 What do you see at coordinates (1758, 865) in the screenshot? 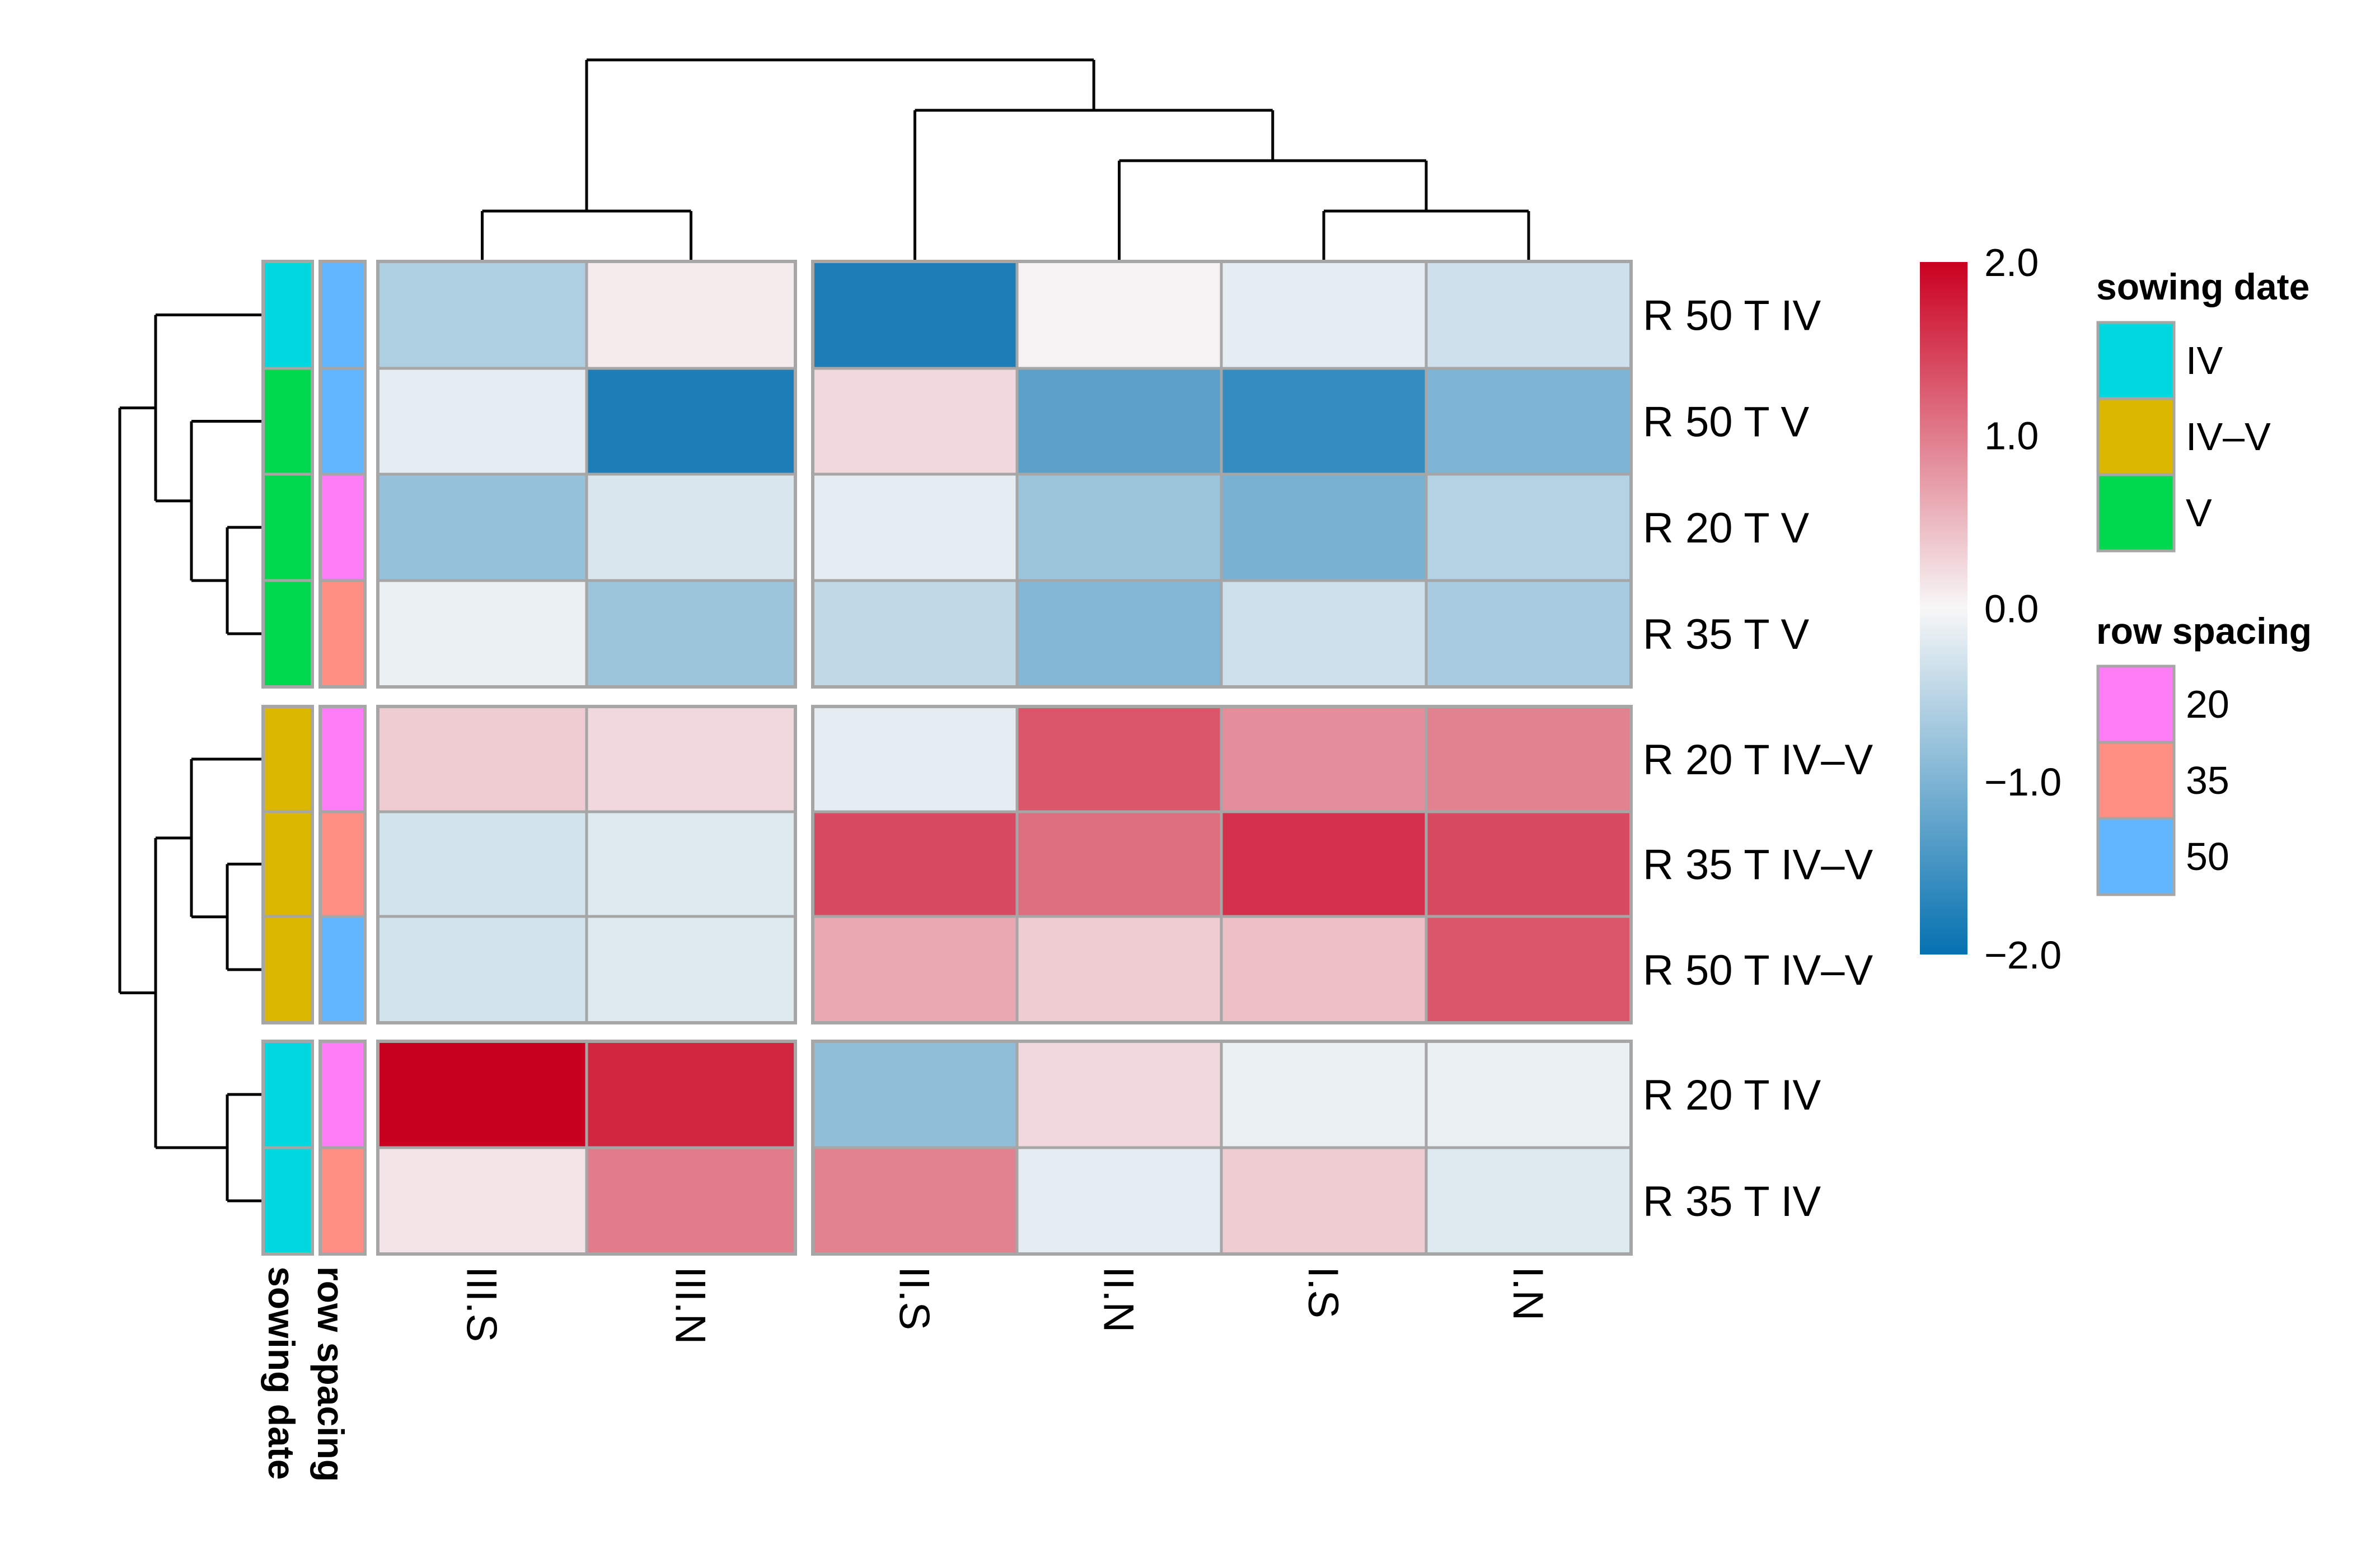
I see `row-label-r-35-t-iv-v: R 35 T IV–V` at bounding box center [1758, 865].